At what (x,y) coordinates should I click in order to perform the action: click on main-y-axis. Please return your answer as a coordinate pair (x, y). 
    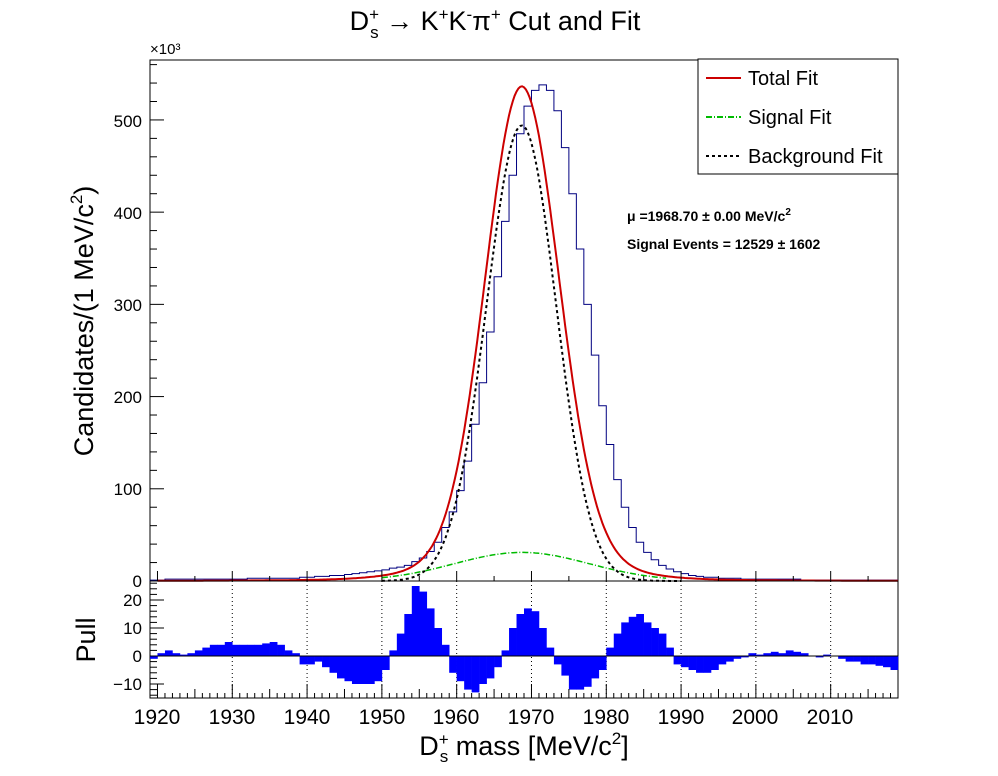
    Looking at the image, I should click on (157, 323).